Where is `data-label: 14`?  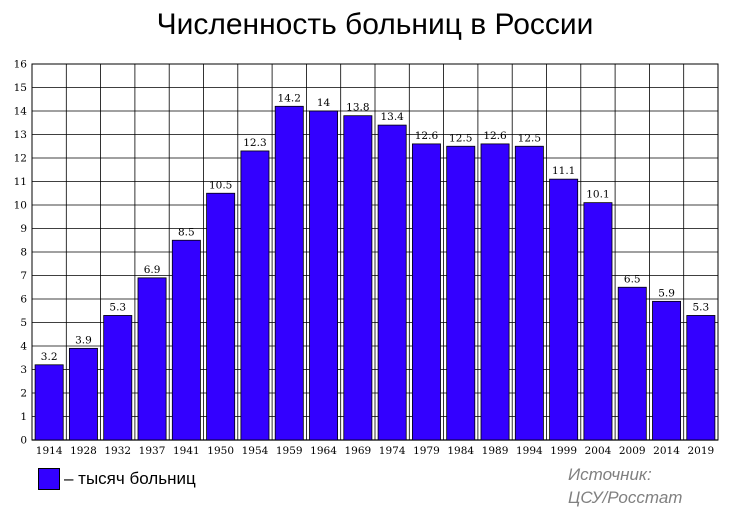 data-label: 14 is located at coordinates (324, 103).